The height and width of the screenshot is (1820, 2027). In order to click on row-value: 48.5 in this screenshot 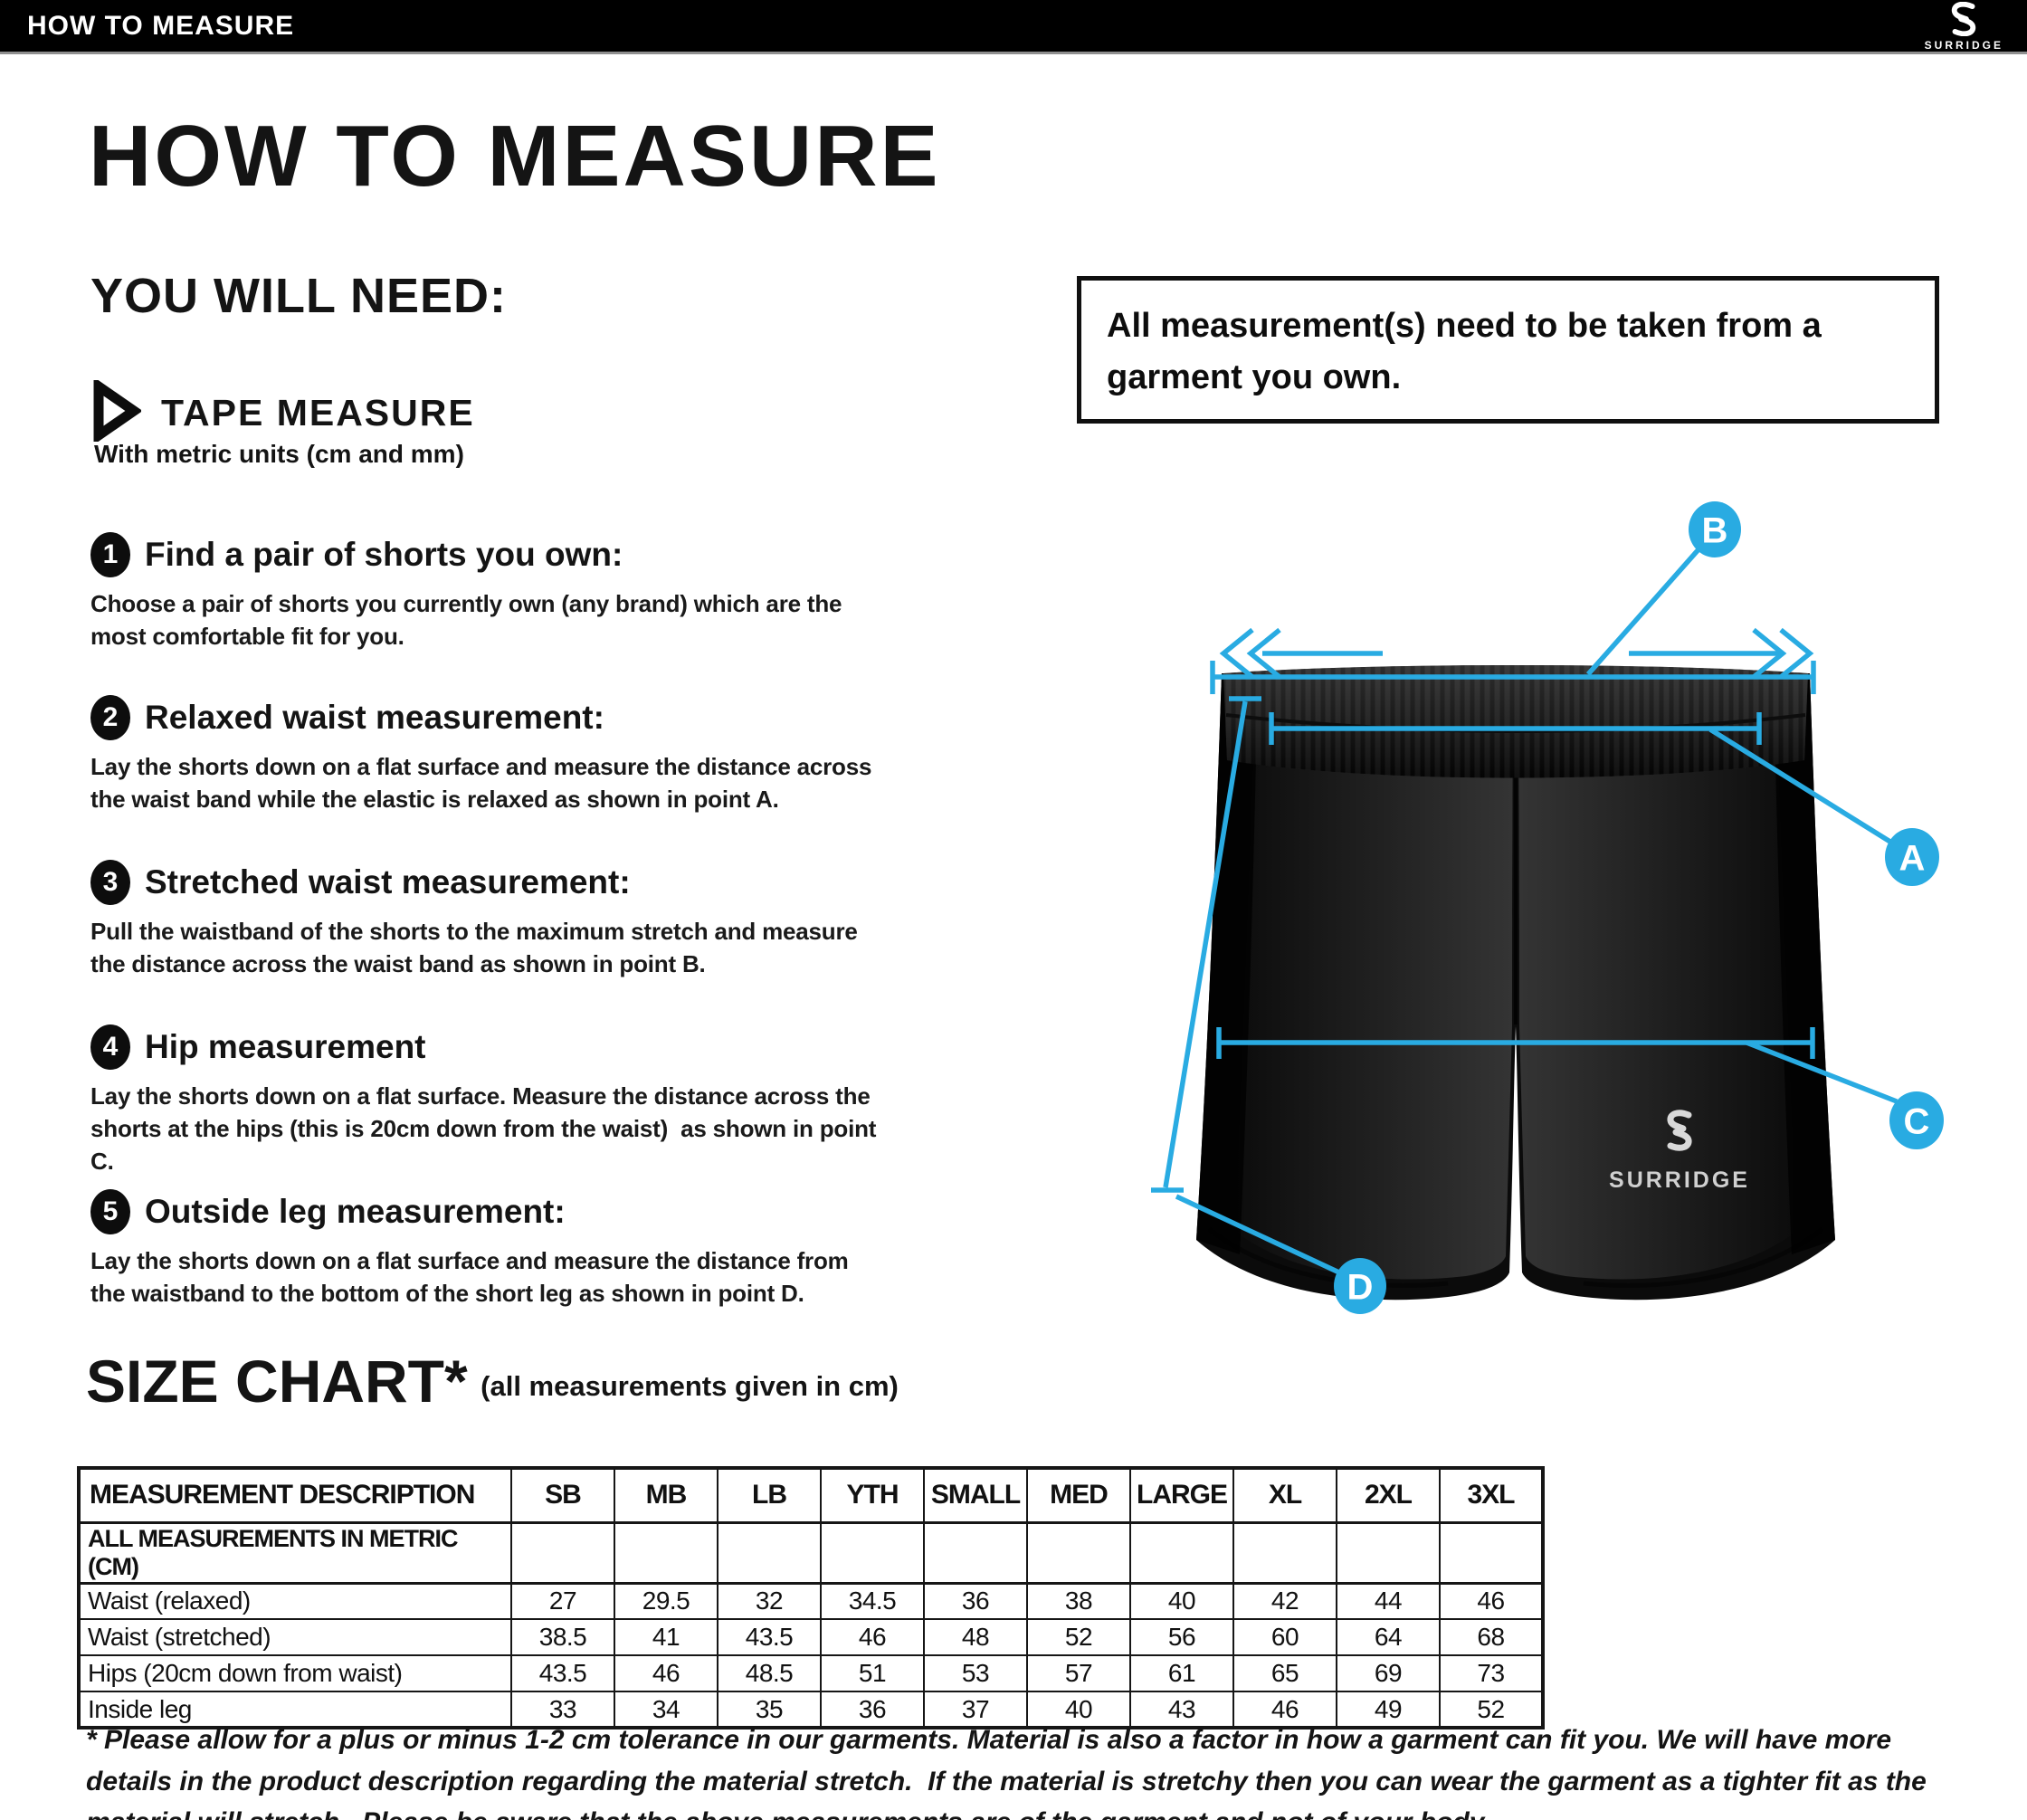, I will do `click(769, 1673)`.